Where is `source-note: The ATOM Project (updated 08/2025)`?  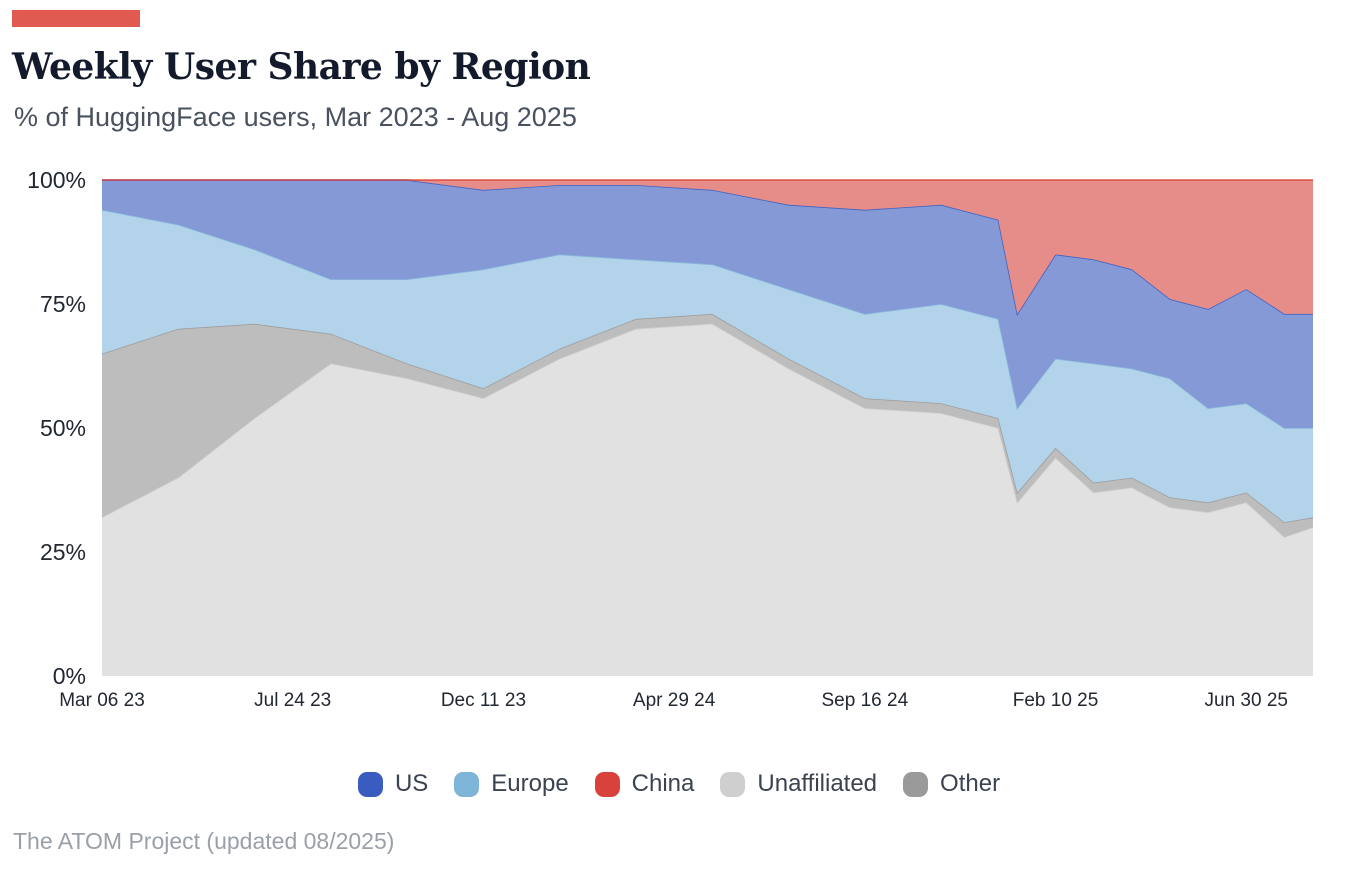
source-note: The ATOM Project (updated 08/2025) is located at coordinates (204, 841).